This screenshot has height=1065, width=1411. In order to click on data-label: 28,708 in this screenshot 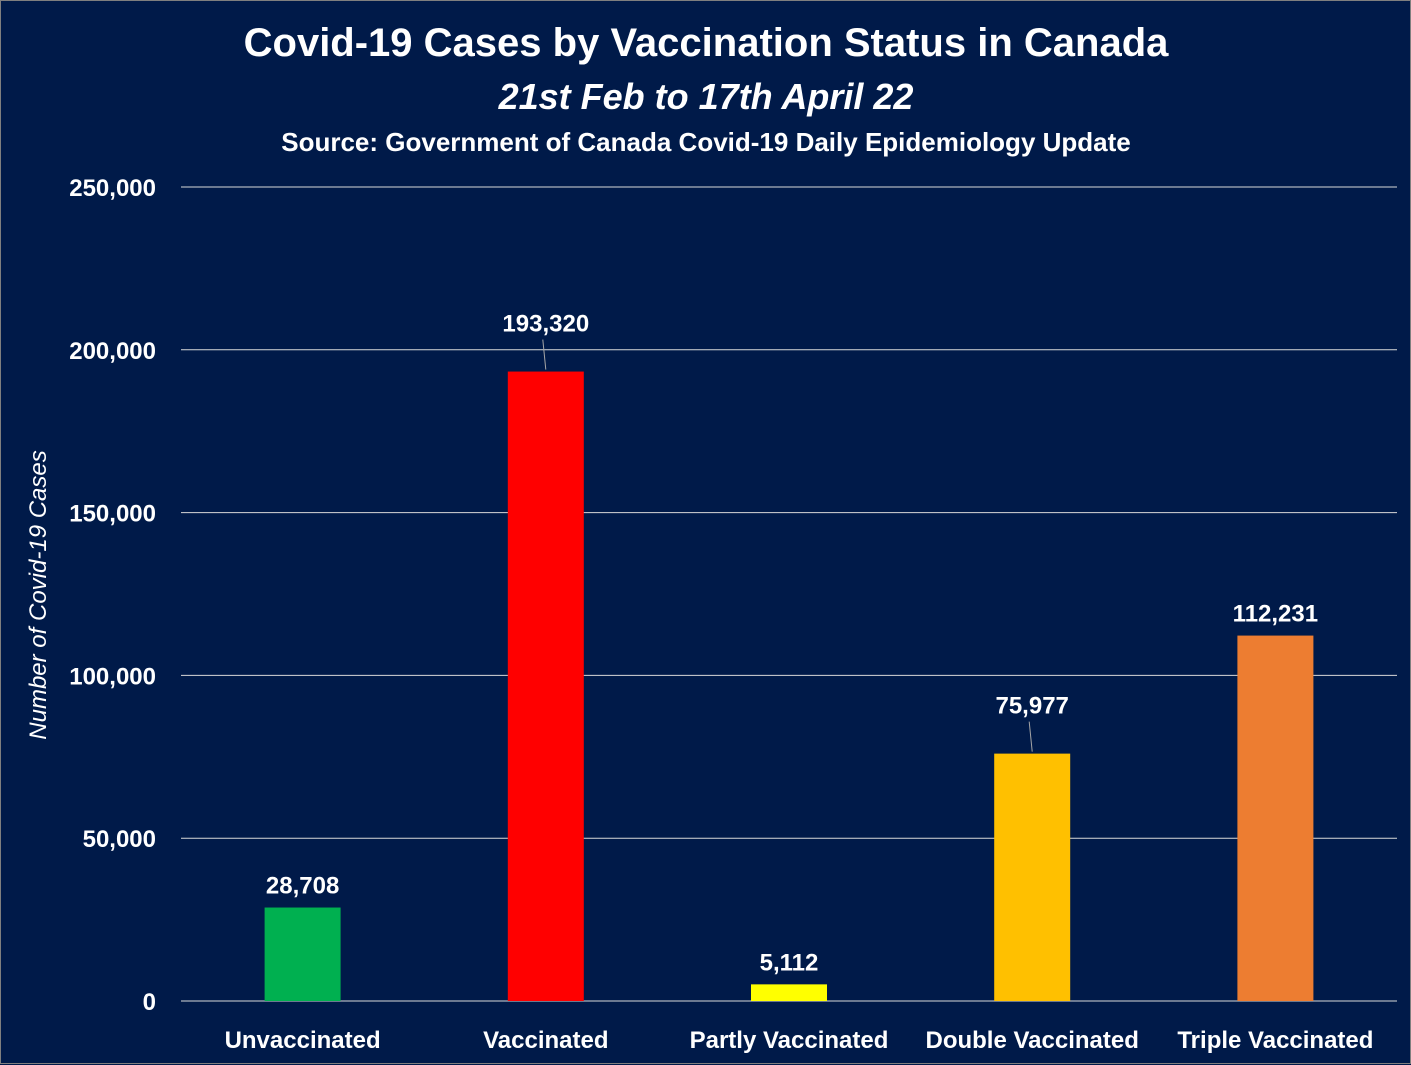, I will do `click(302, 886)`.